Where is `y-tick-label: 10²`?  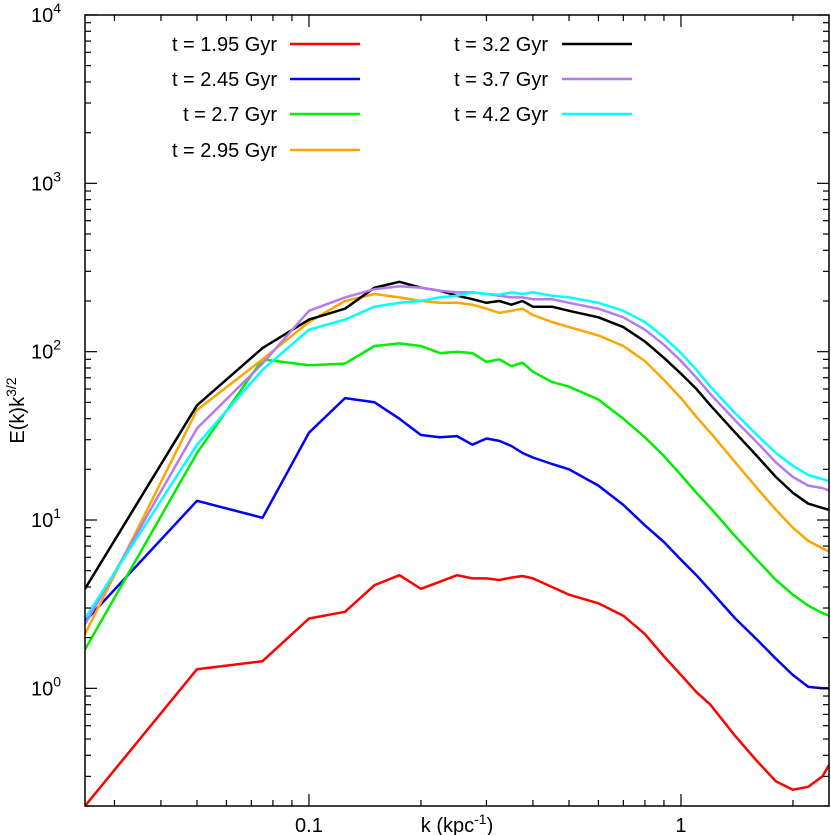 y-tick-label: 10² is located at coordinates (46, 350).